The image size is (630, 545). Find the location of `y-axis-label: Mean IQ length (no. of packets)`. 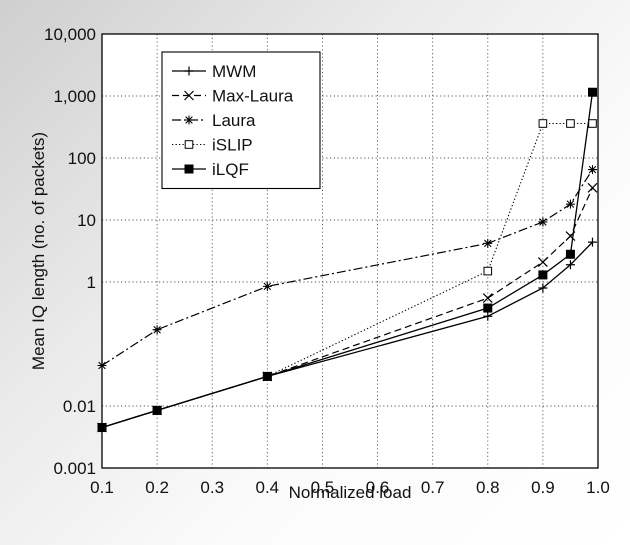

y-axis-label: Mean IQ length (no. of packets) is located at coordinates (38, 251).